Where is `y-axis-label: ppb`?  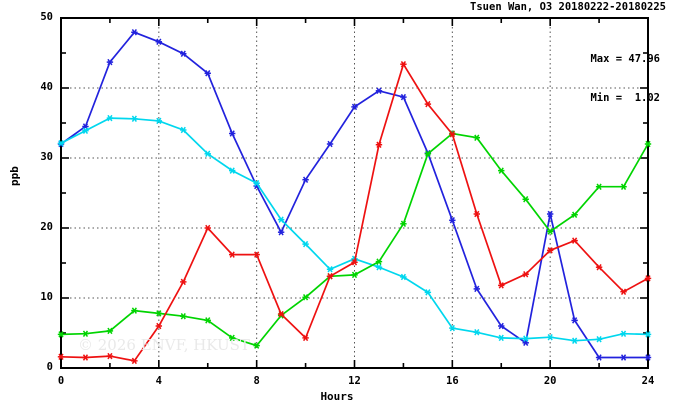
y-axis-label: ppb is located at coordinates (14, 176).